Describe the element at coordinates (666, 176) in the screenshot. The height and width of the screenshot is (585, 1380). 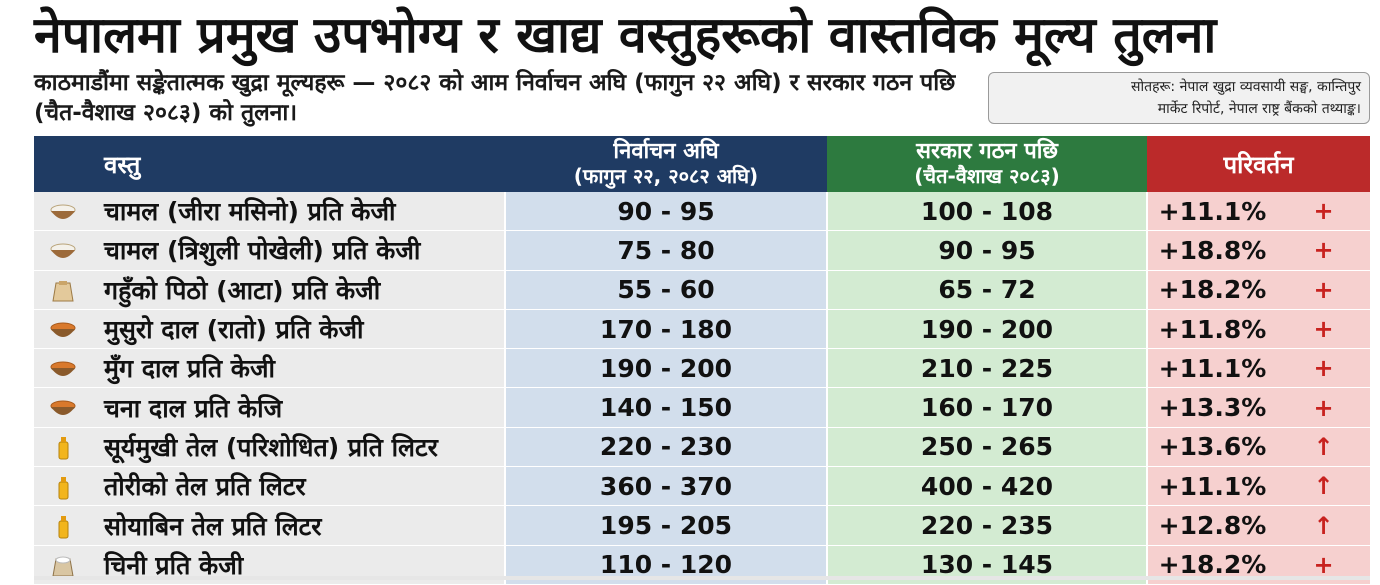
I see `header-before-sub: (फागुन २२, २०८२ अघि)` at that location.